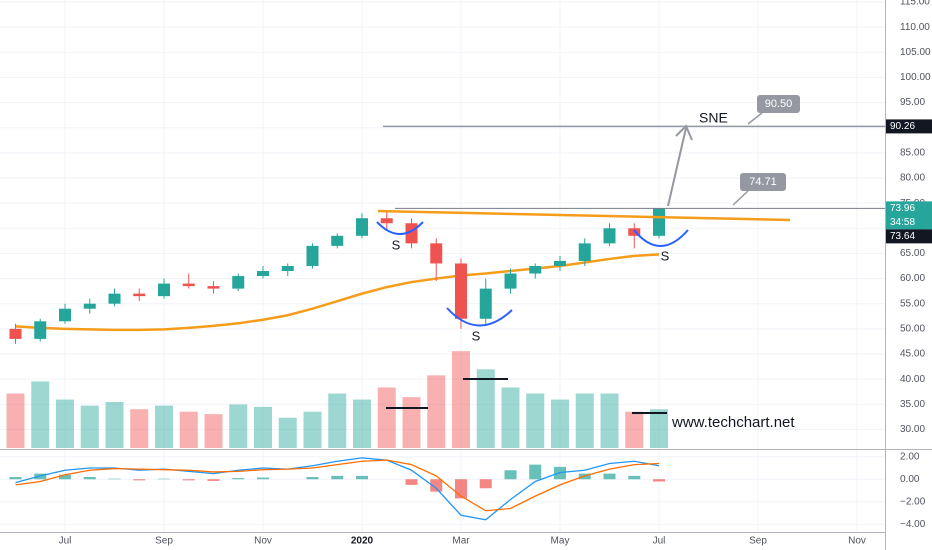 Image resolution: width=932 pixels, height=550 pixels. I want to click on y-tick-label: 0.00, so click(910, 479).